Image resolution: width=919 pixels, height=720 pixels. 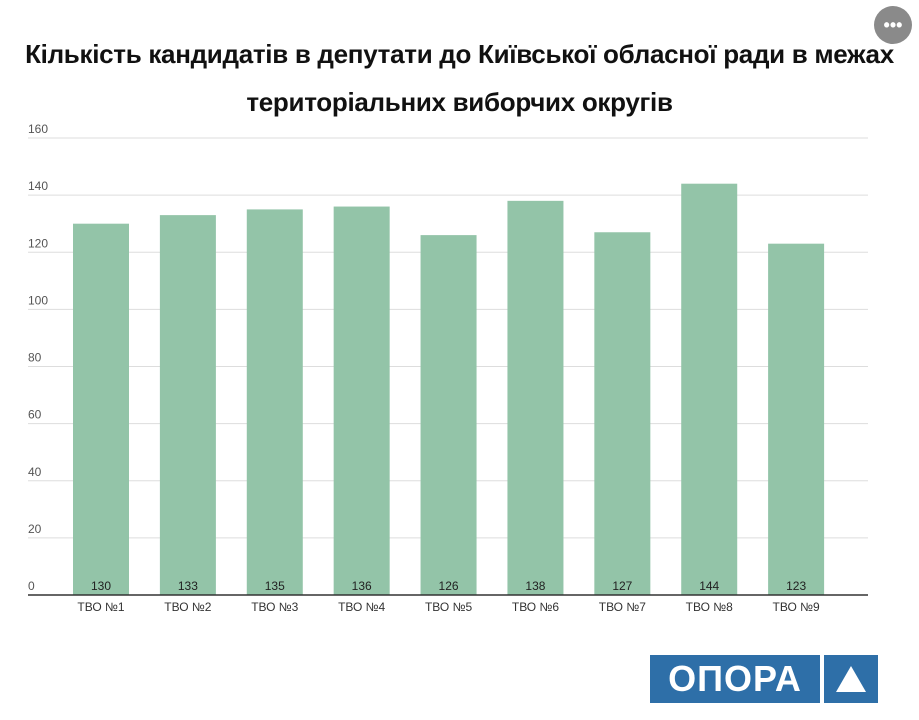 I want to click on x-tick-label: ТВО №7, so click(x=622, y=607).